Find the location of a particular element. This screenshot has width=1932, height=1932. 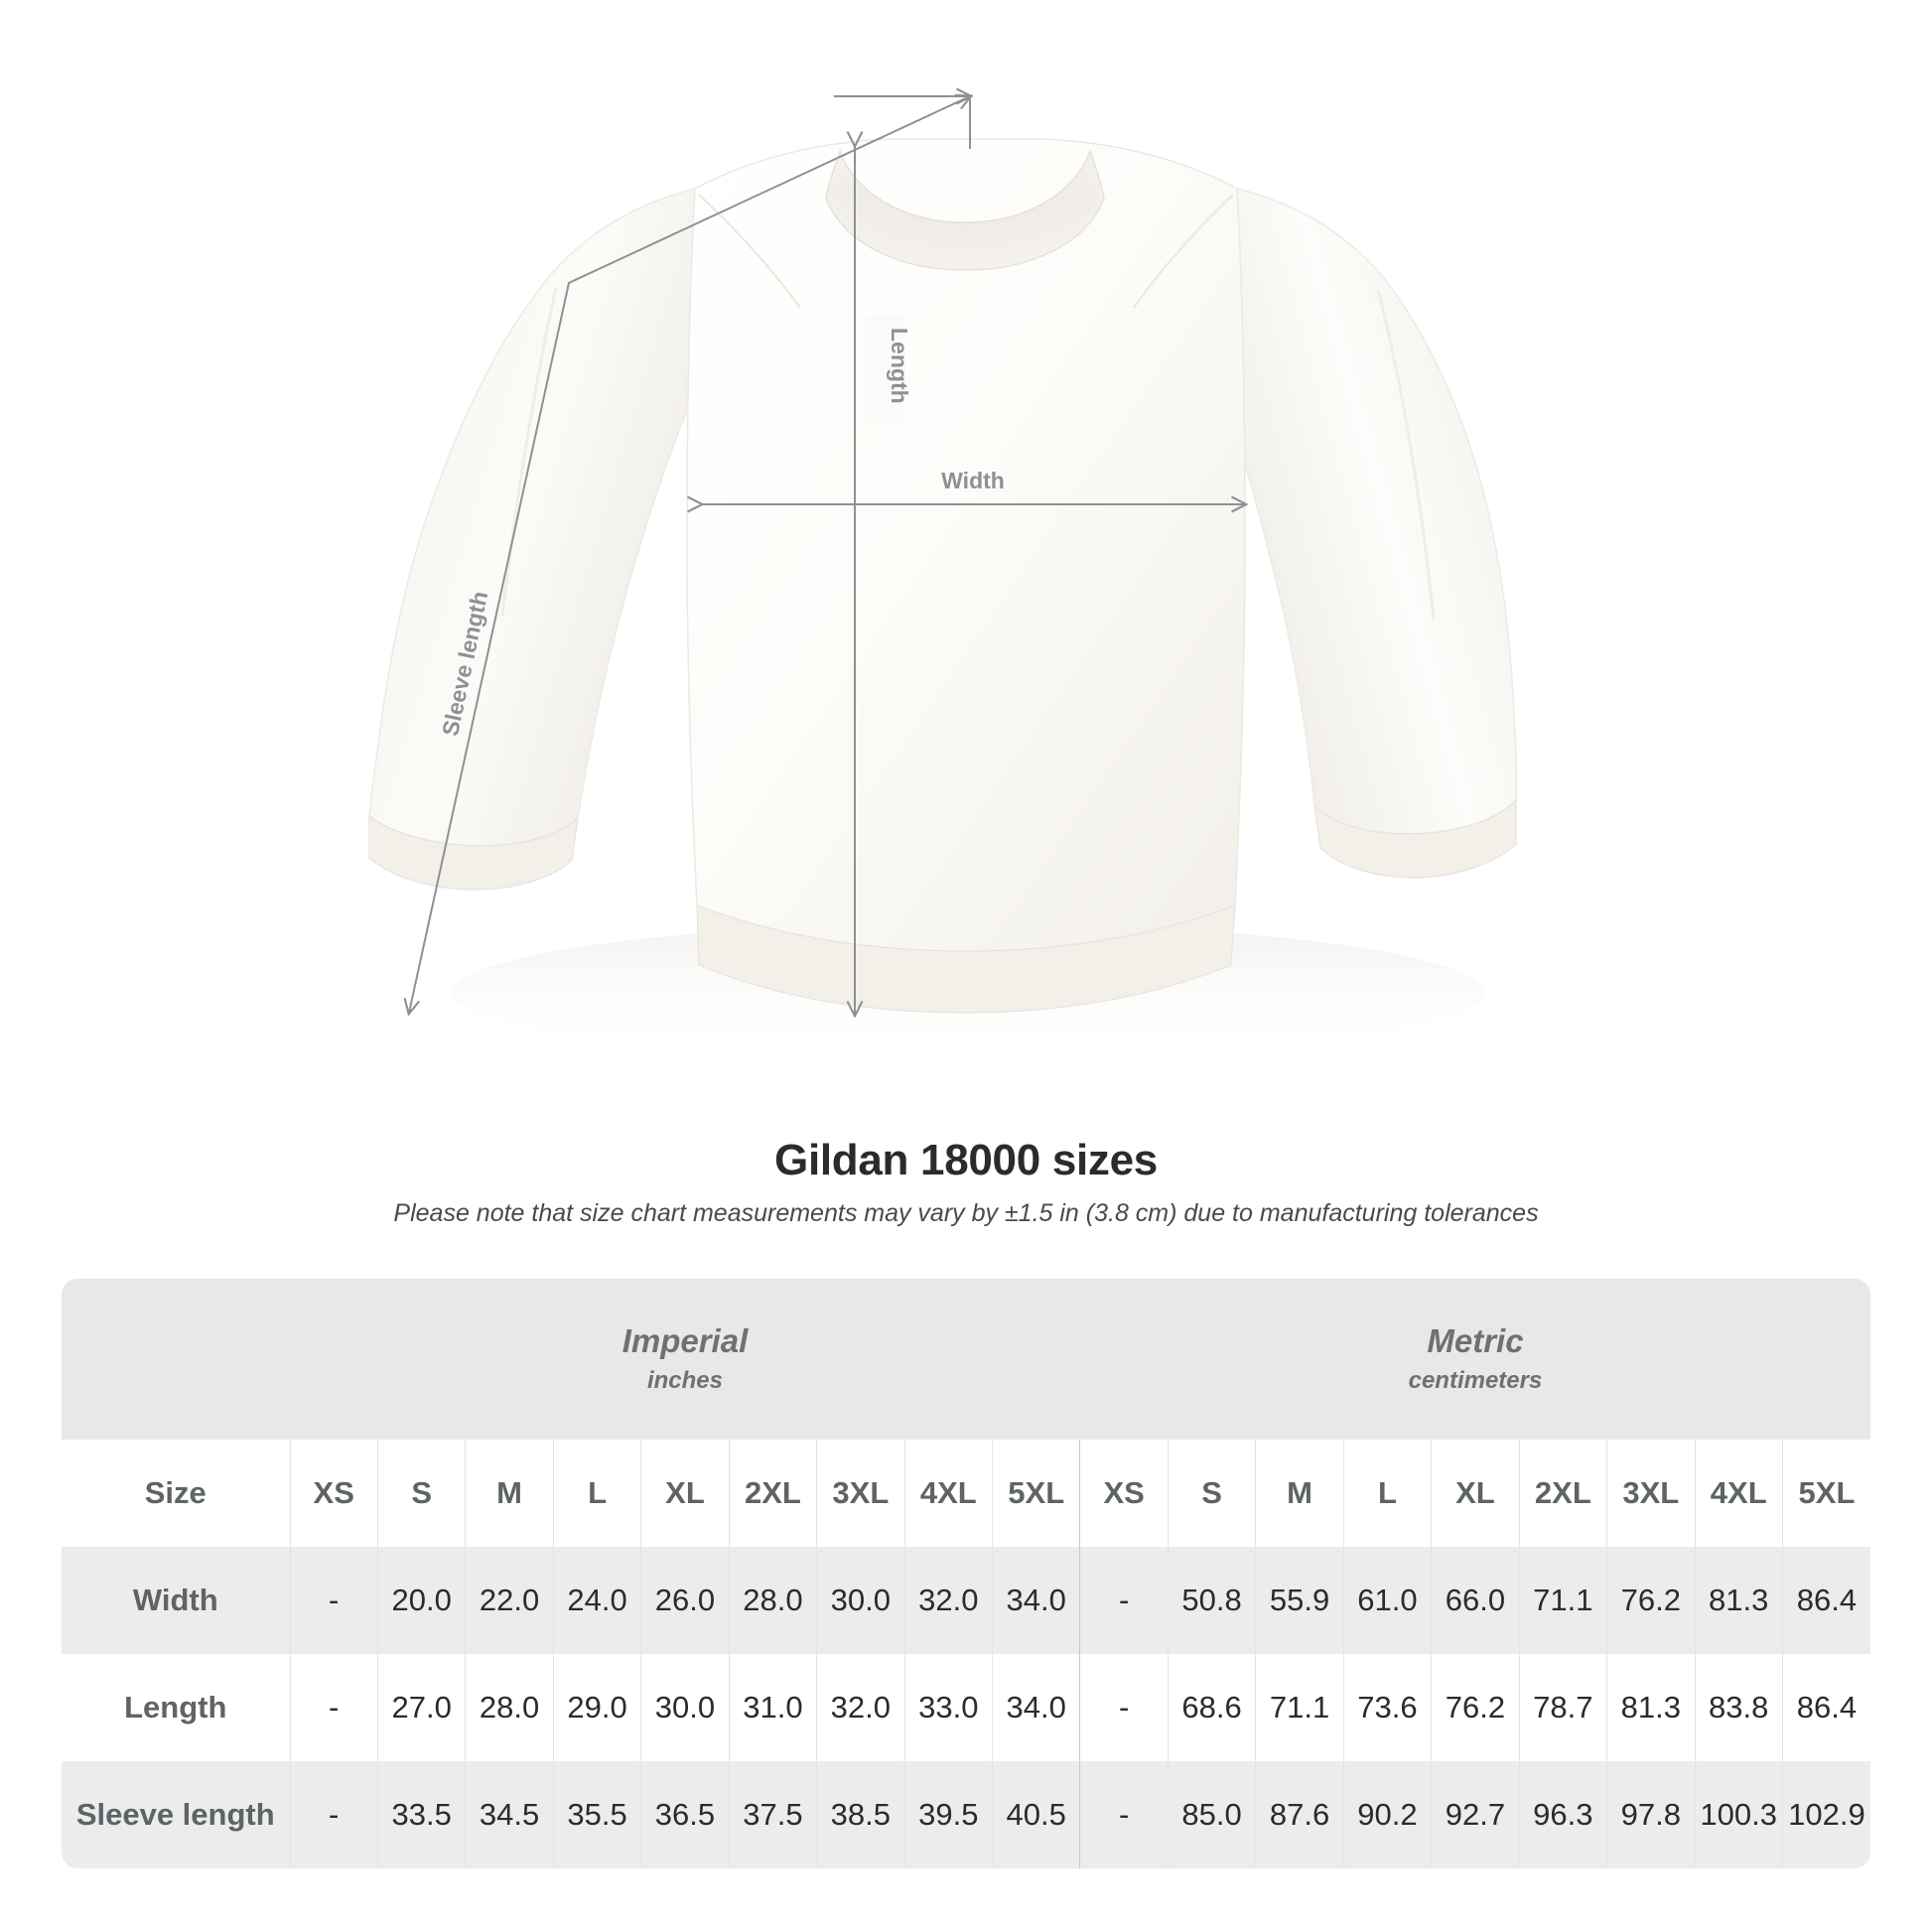

measurement-cell: 22.0 is located at coordinates (509, 1600).